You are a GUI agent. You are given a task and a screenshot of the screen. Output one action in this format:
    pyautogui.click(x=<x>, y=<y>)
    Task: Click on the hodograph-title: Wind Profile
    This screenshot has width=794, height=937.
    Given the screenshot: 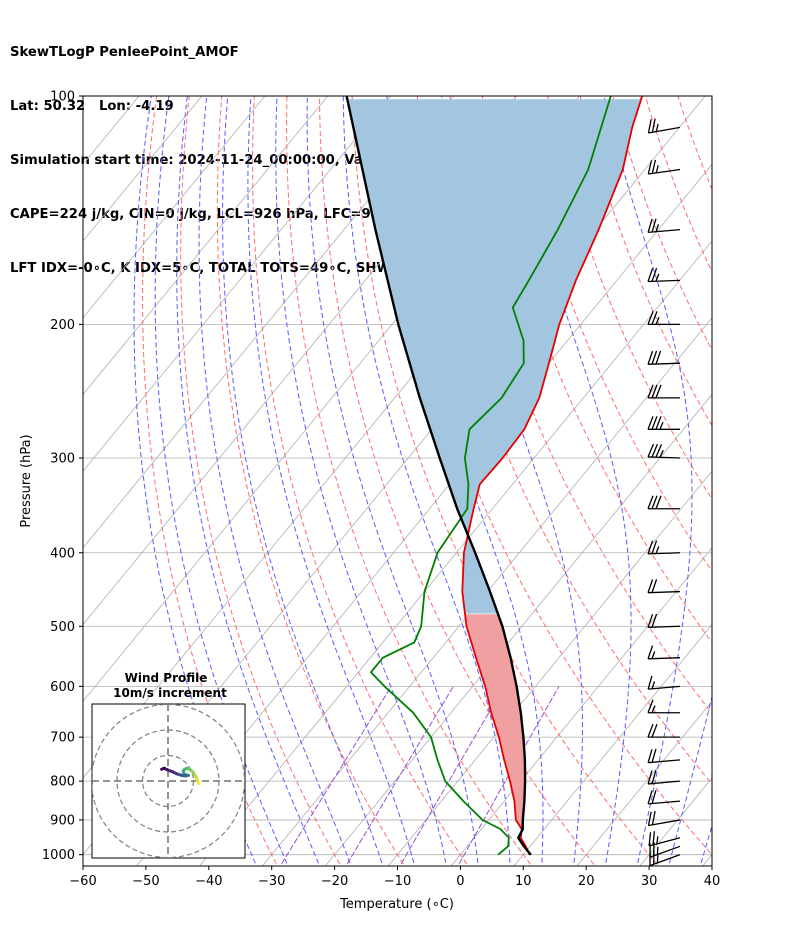 What is the action you would take?
    pyautogui.click(x=166, y=678)
    